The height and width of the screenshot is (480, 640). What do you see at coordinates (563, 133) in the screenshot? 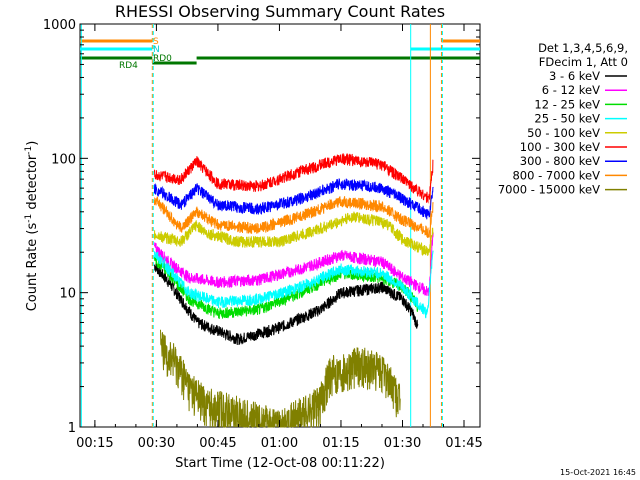
I see `legend-label-4: 50 - 100 keV` at bounding box center [563, 133].